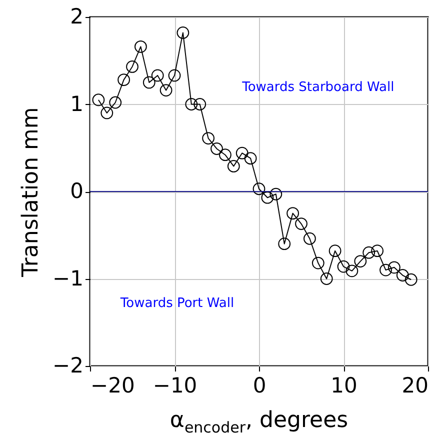  Describe the element at coordinates (31, 192) in the screenshot. I see `y-axis-title: Translation mm` at that location.